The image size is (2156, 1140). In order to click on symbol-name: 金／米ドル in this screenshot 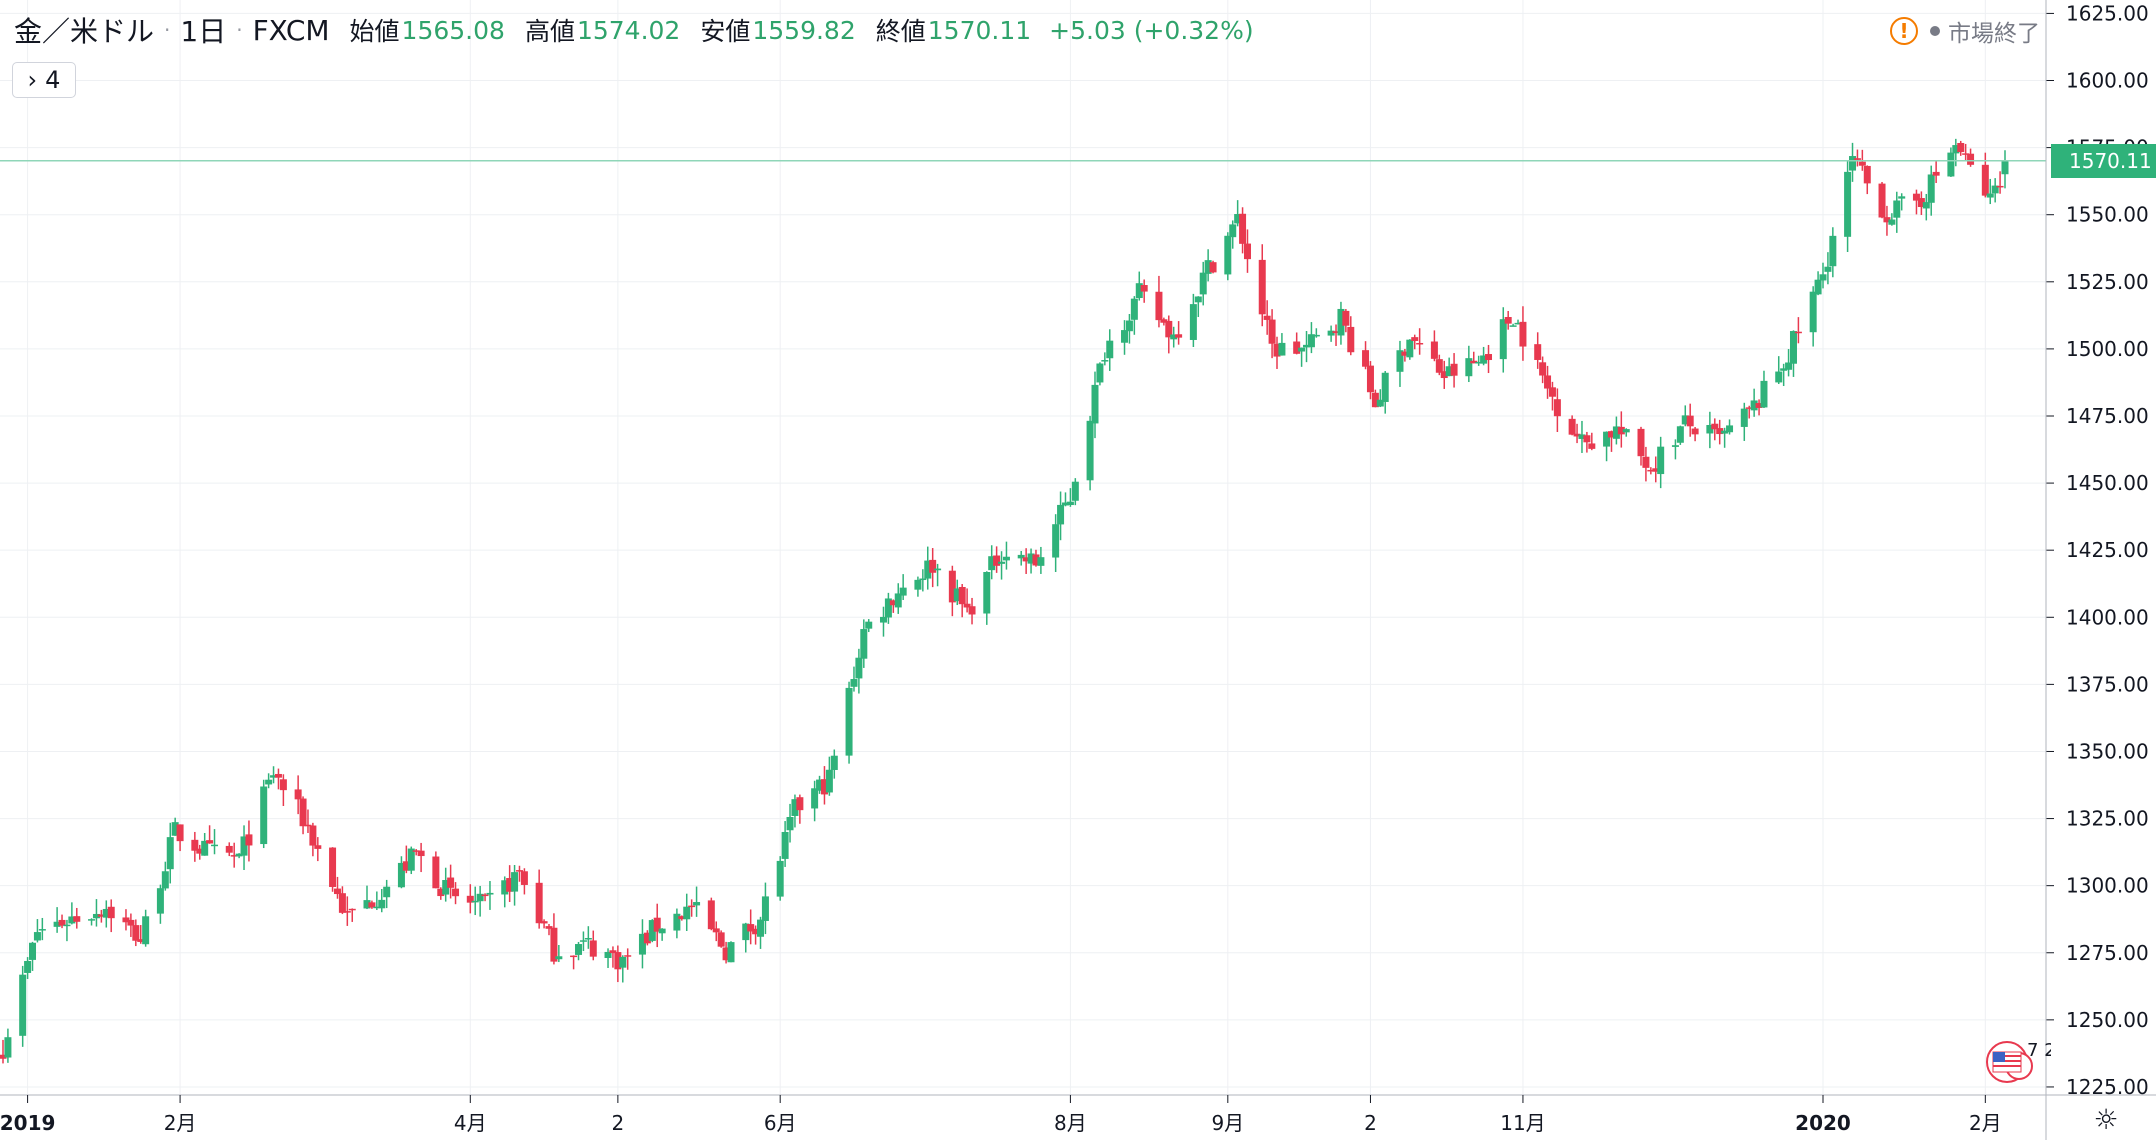, I will do `click(84, 31)`.